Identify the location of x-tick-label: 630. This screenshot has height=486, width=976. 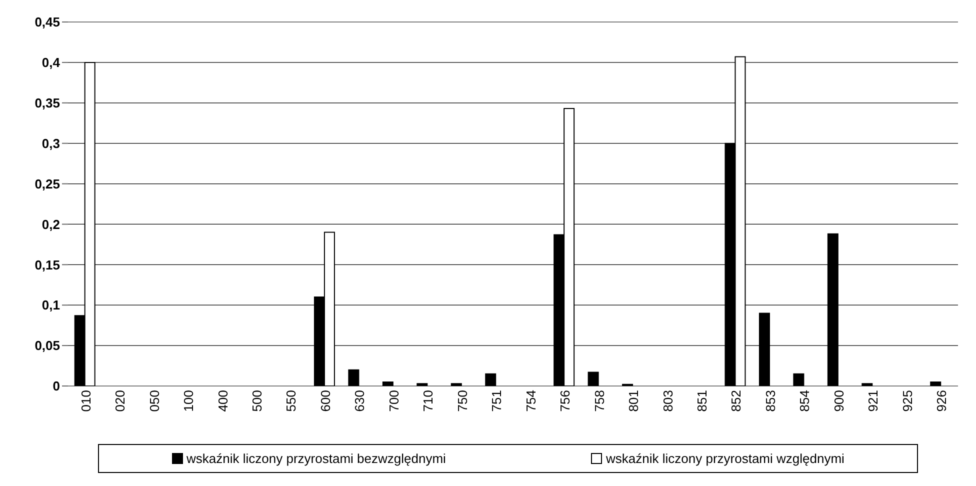
(360, 401).